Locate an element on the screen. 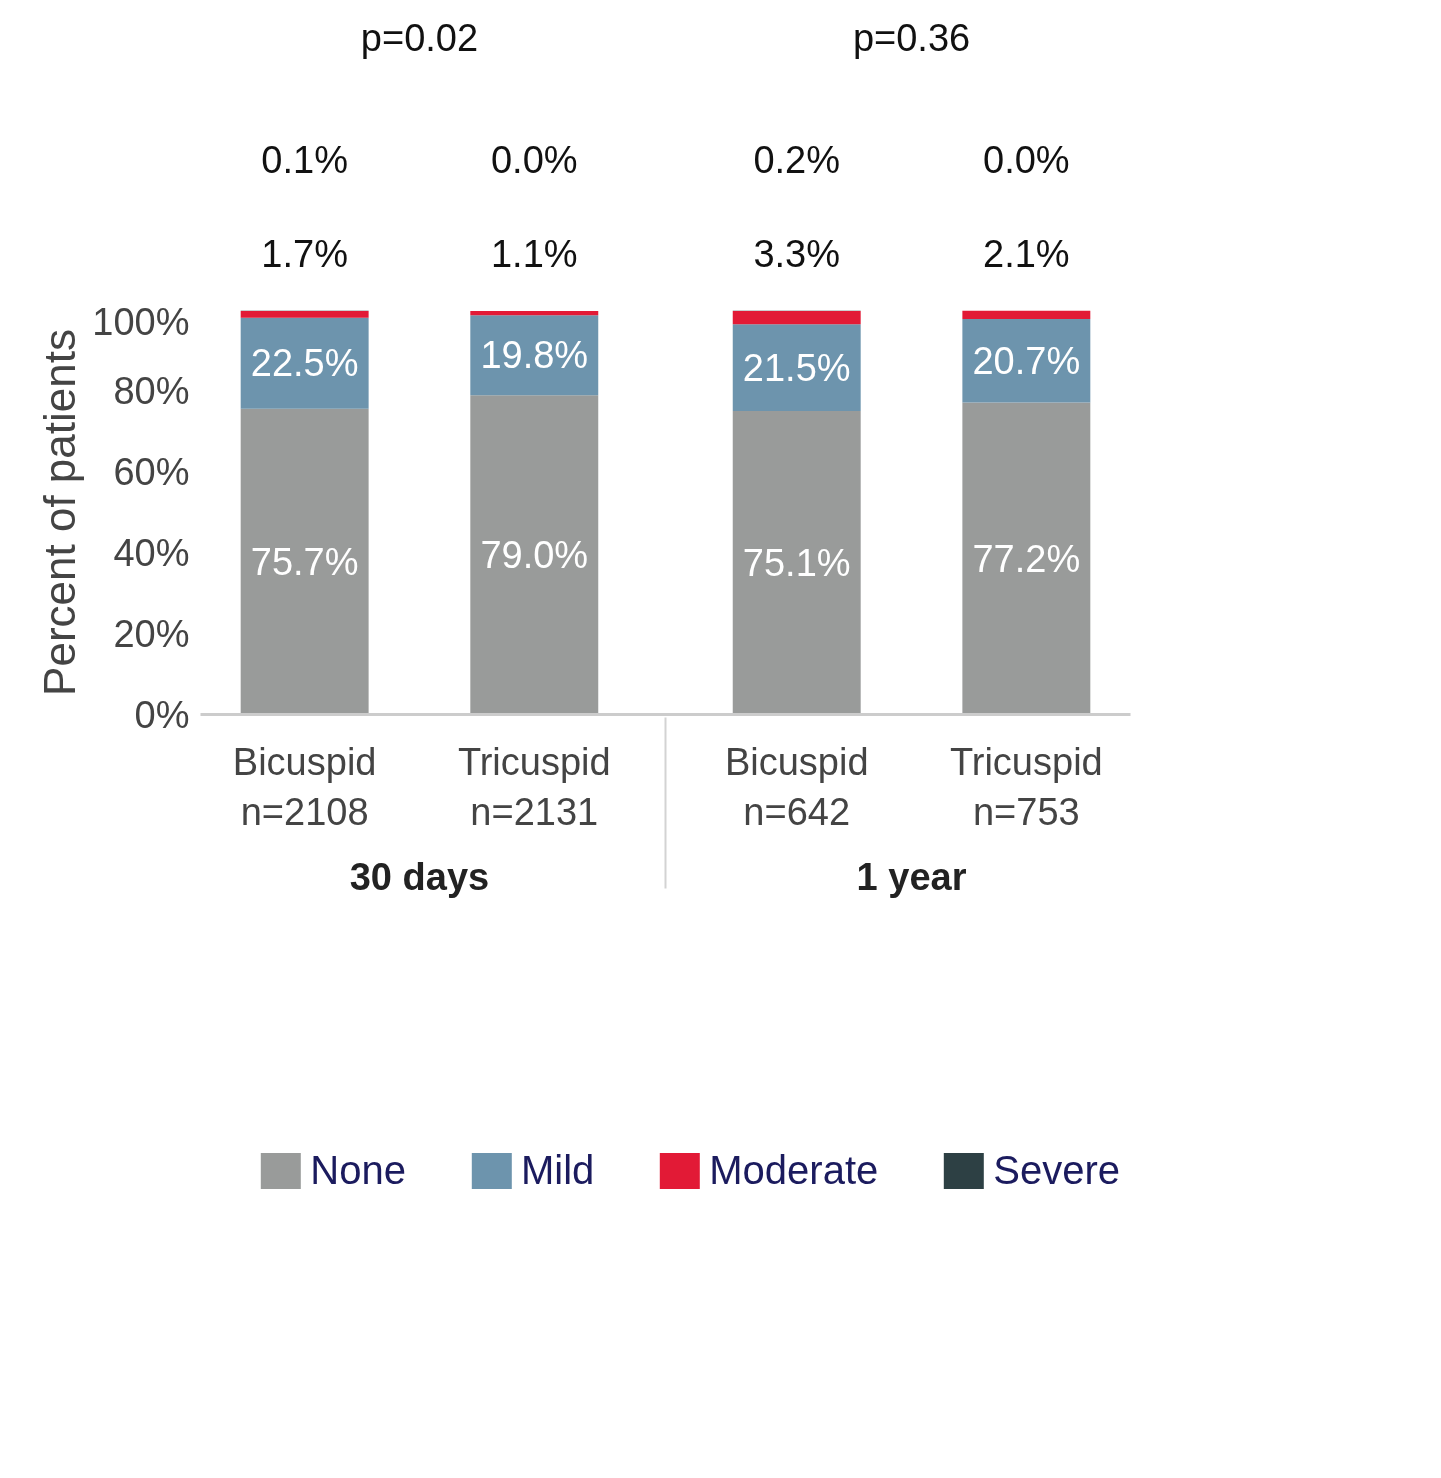 The width and height of the screenshot is (1441, 1478). x-tick-label: Bicuspid n=2108 is located at coordinates (304, 786).